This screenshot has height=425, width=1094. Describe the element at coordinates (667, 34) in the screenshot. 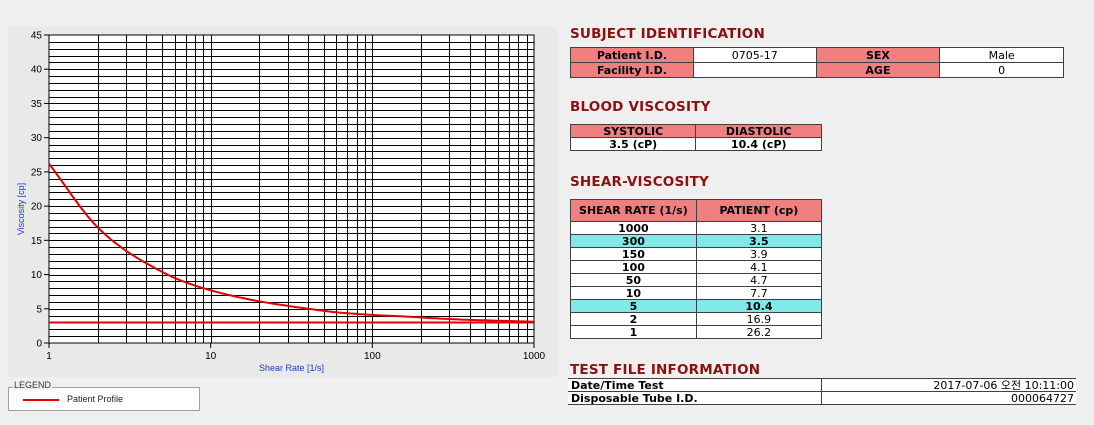

I see `subject-section-title: SUBJECT IDENTIFICATION` at that location.